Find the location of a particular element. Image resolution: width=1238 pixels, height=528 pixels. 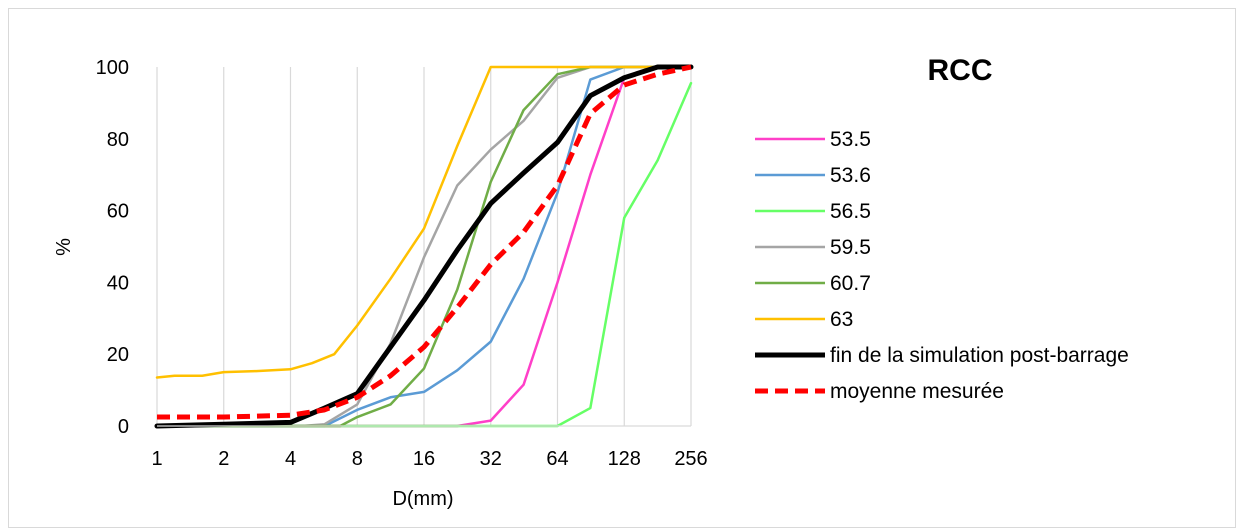

chart-title: RCC is located at coordinates (960, 70).